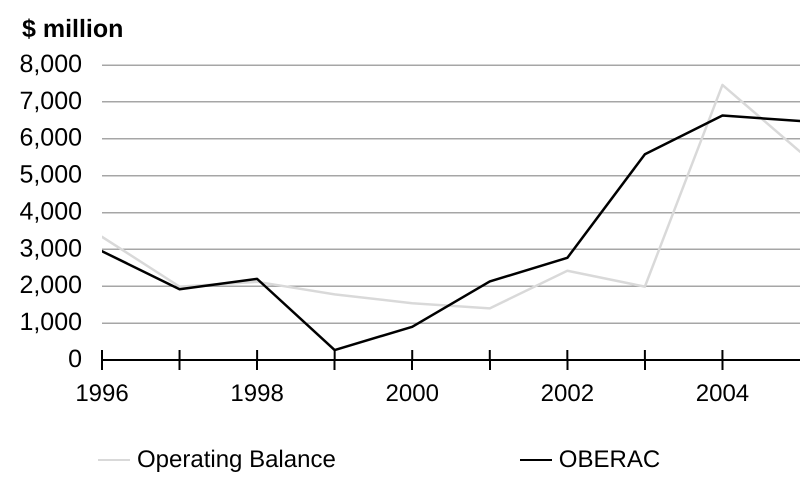 This screenshot has width=800, height=480. What do you see at coordinates (50, 100) in the screenshot?
I see `y-tick-label: 7,000` at bounding box center [50, 100].